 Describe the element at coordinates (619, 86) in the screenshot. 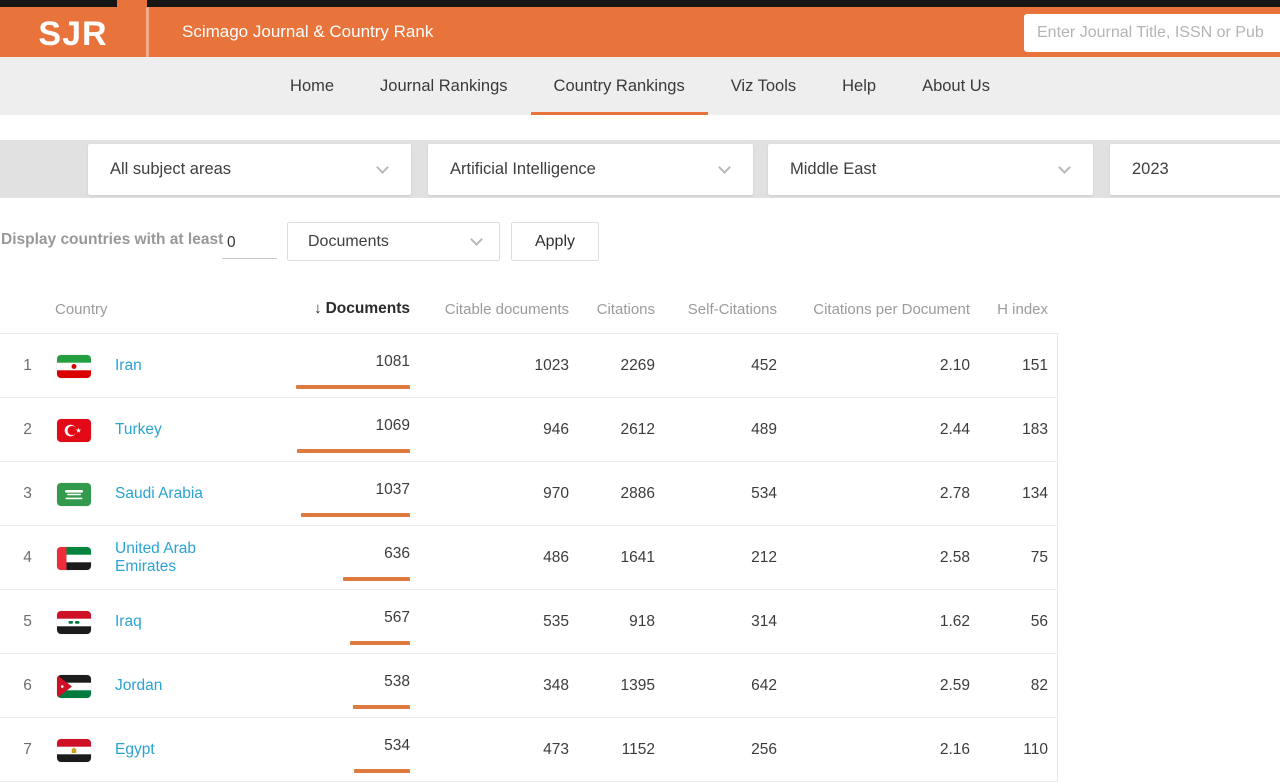

I see `nav-item-country-rankings: Country Rankings` at that location.